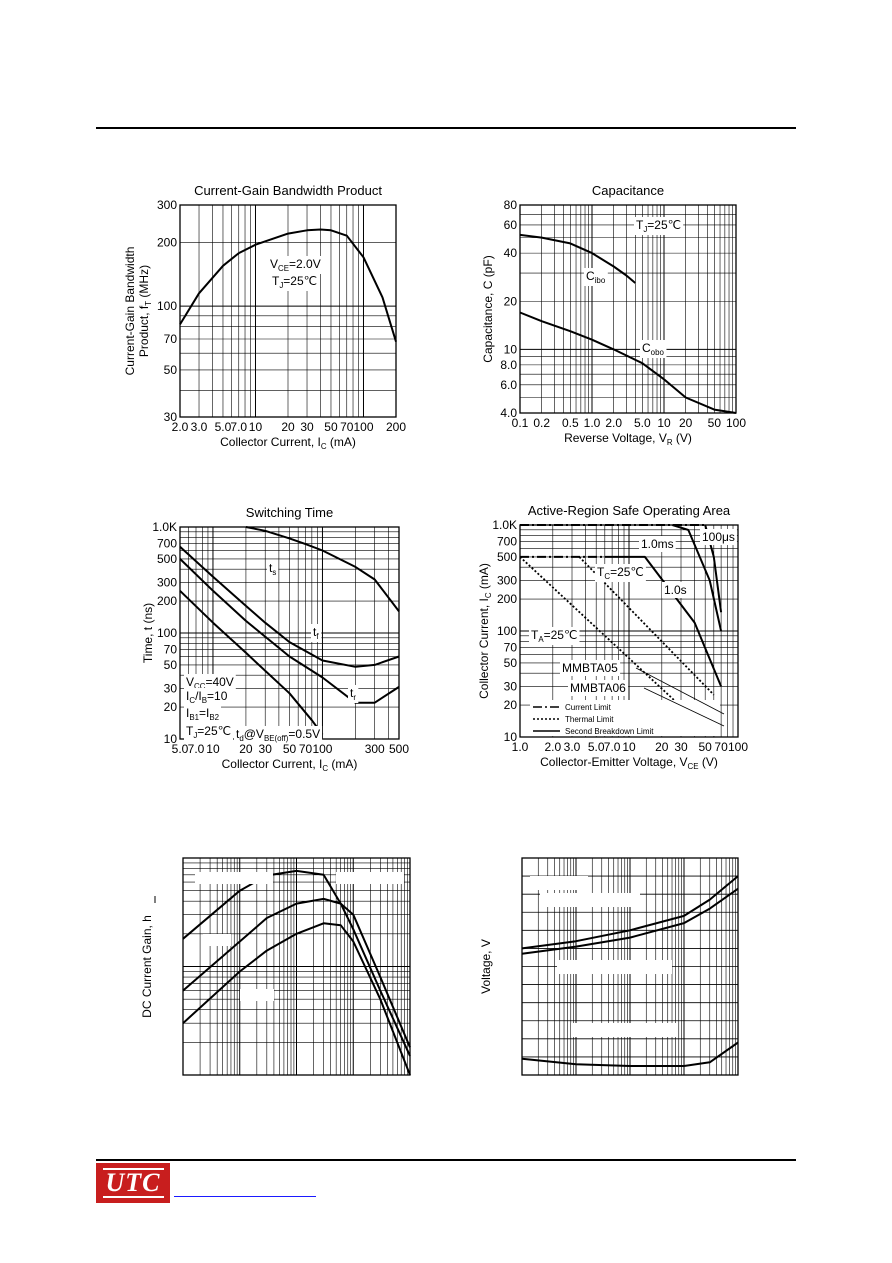 The width and height of the screenshot is (892, 1263). Describe the element at coordinates (217, 696) in the screenshot. I see `sw-condition-1-part: =10` at that location.